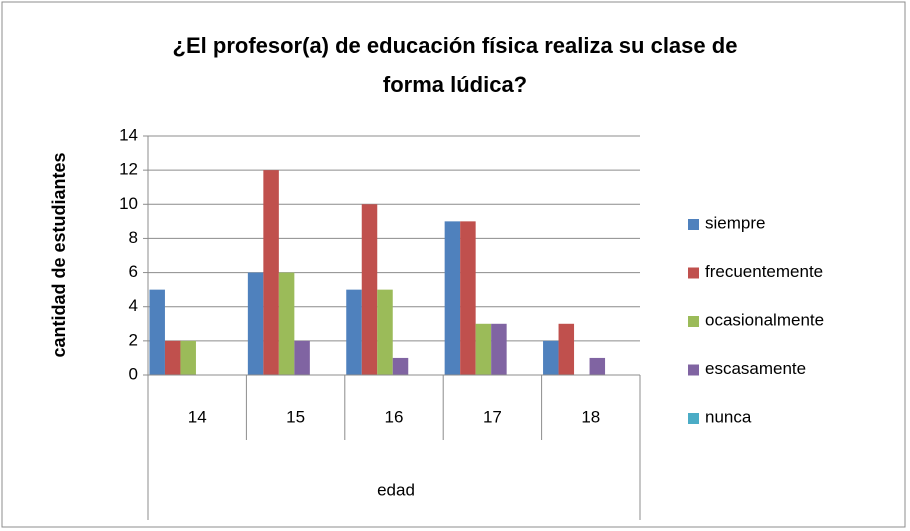 This screenshot has height=531, width=910. Describe the element at coordinates (764, 271) in the screenshot. I see `legend-label: frecuentemente` at that location.